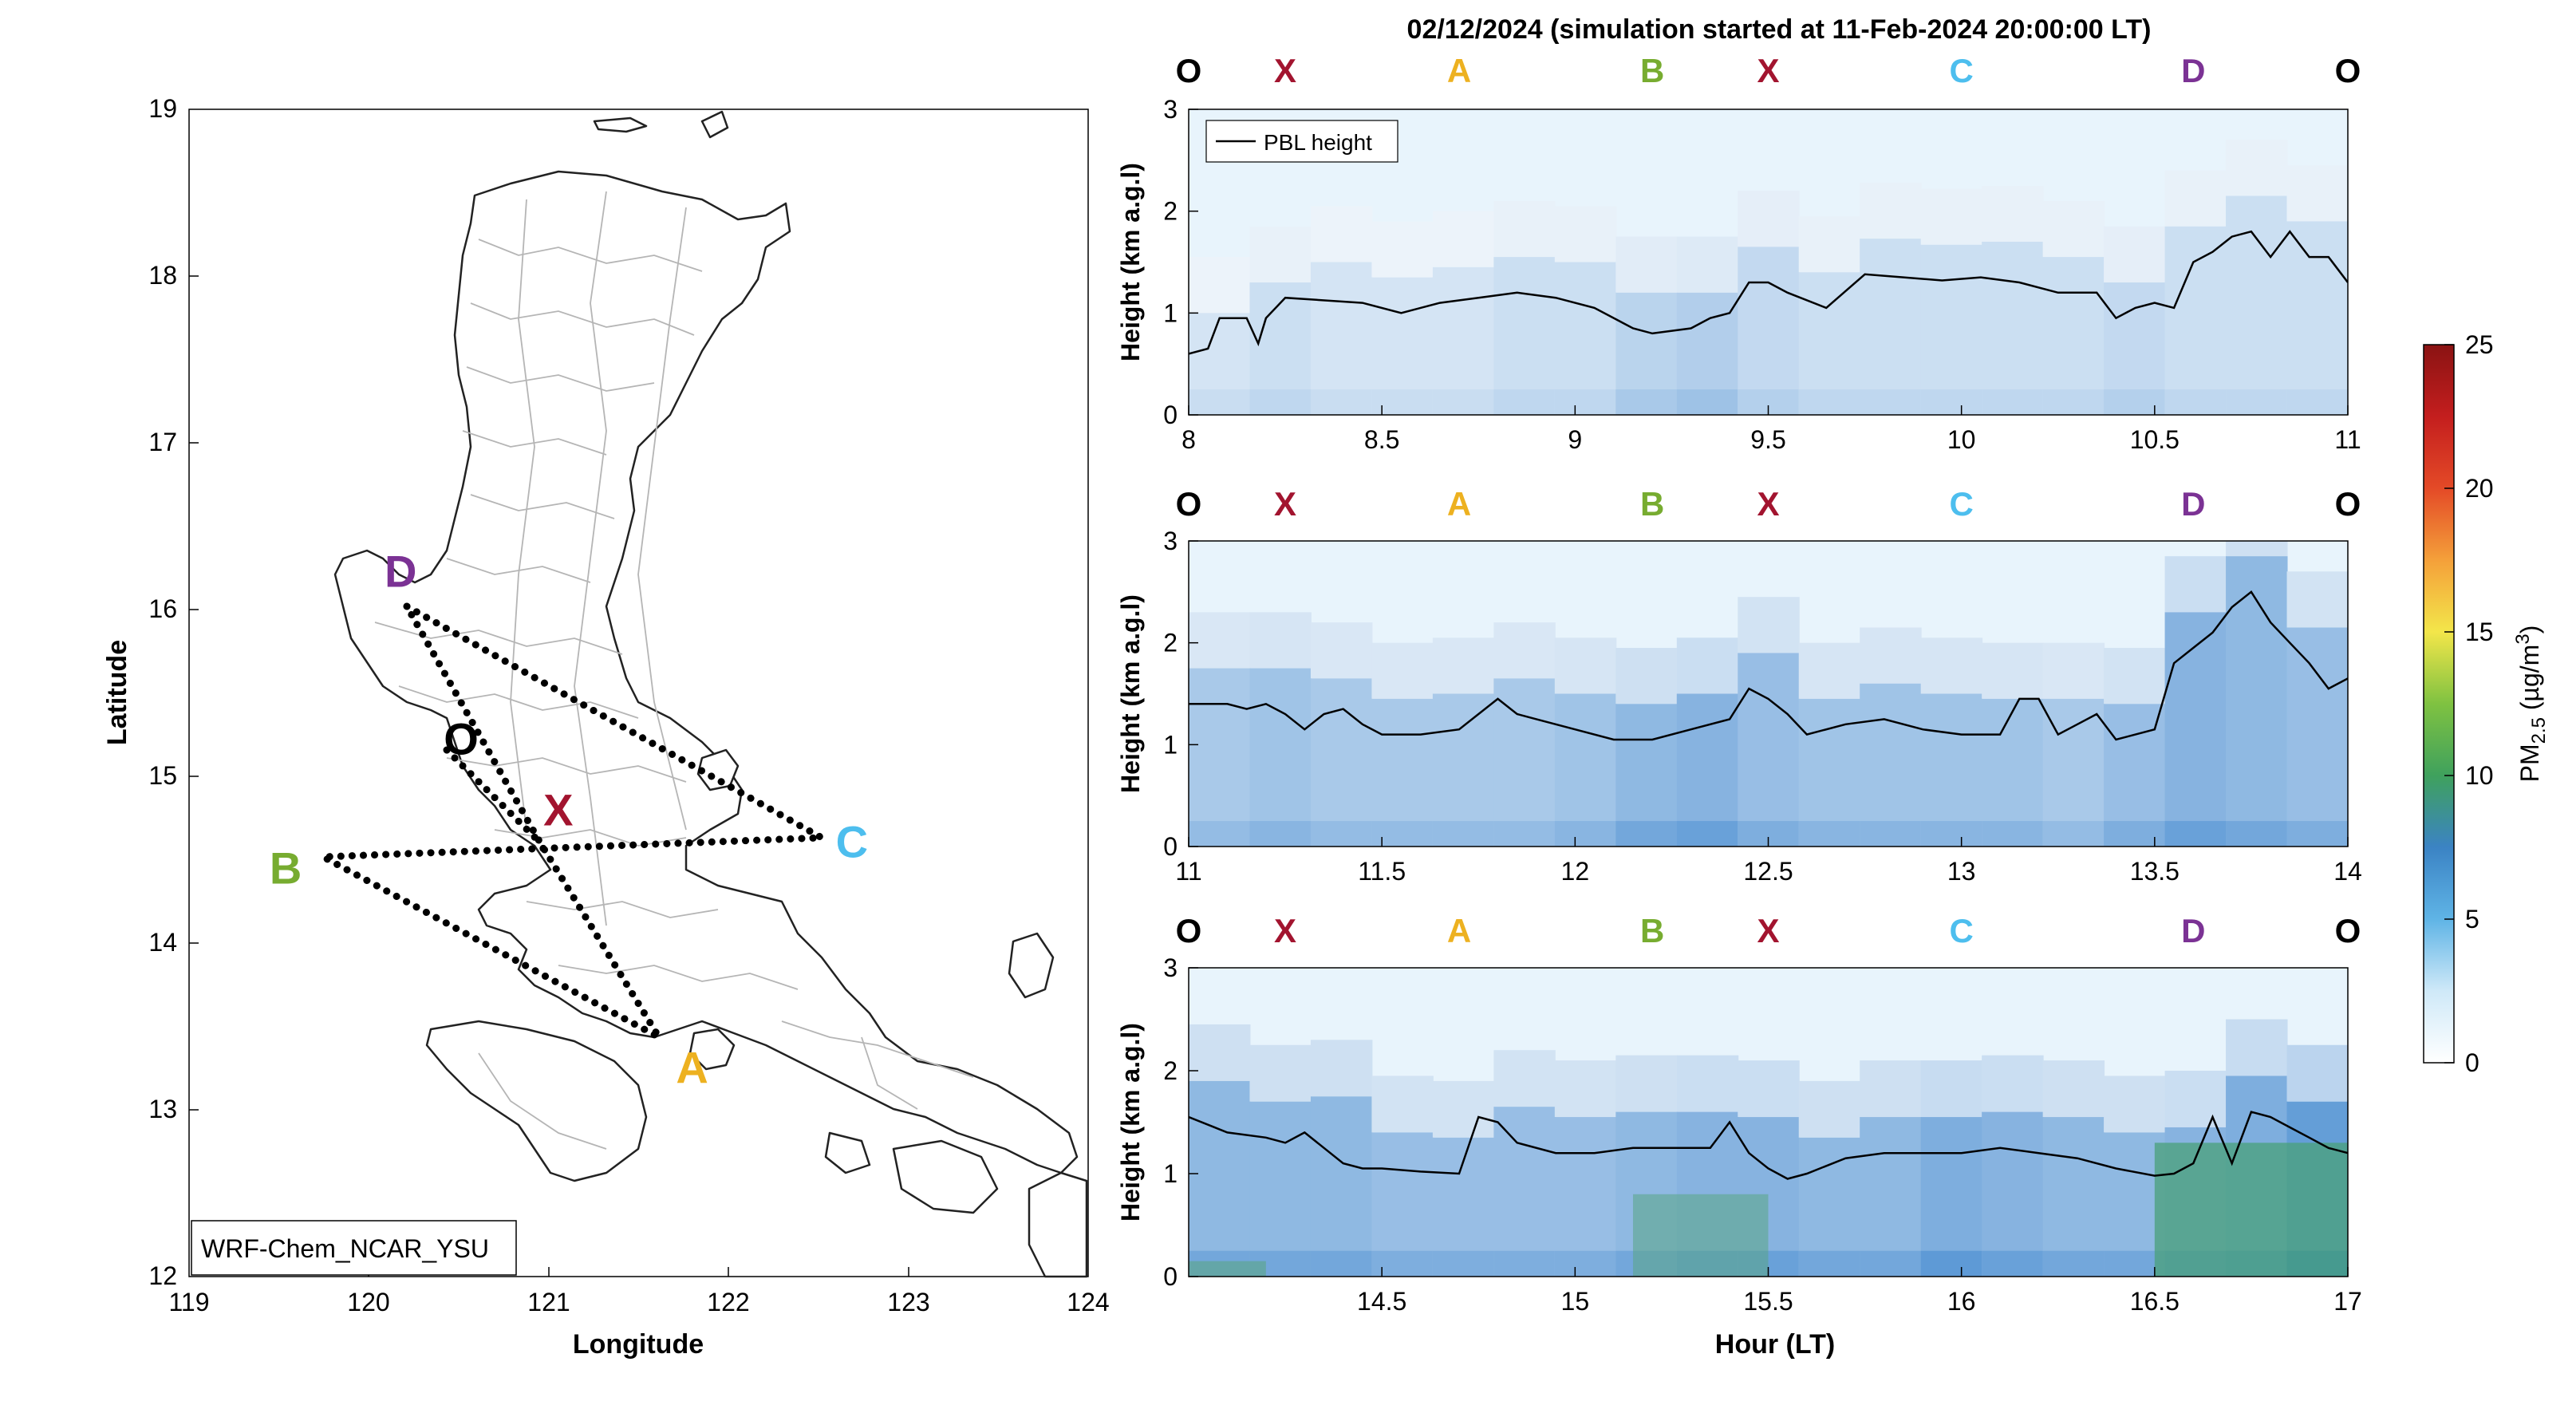  I want to click on y-tick-label: 3, so click(1170, 109).